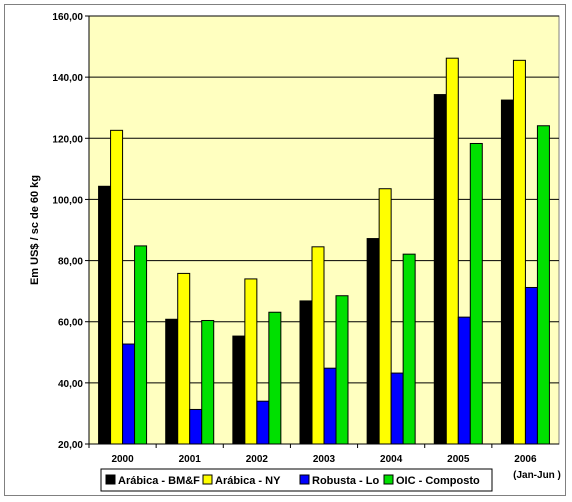 The height and width of the screenshot is (502, 572). I want to click on y-tick-label: 140,00, so click(67, 78).